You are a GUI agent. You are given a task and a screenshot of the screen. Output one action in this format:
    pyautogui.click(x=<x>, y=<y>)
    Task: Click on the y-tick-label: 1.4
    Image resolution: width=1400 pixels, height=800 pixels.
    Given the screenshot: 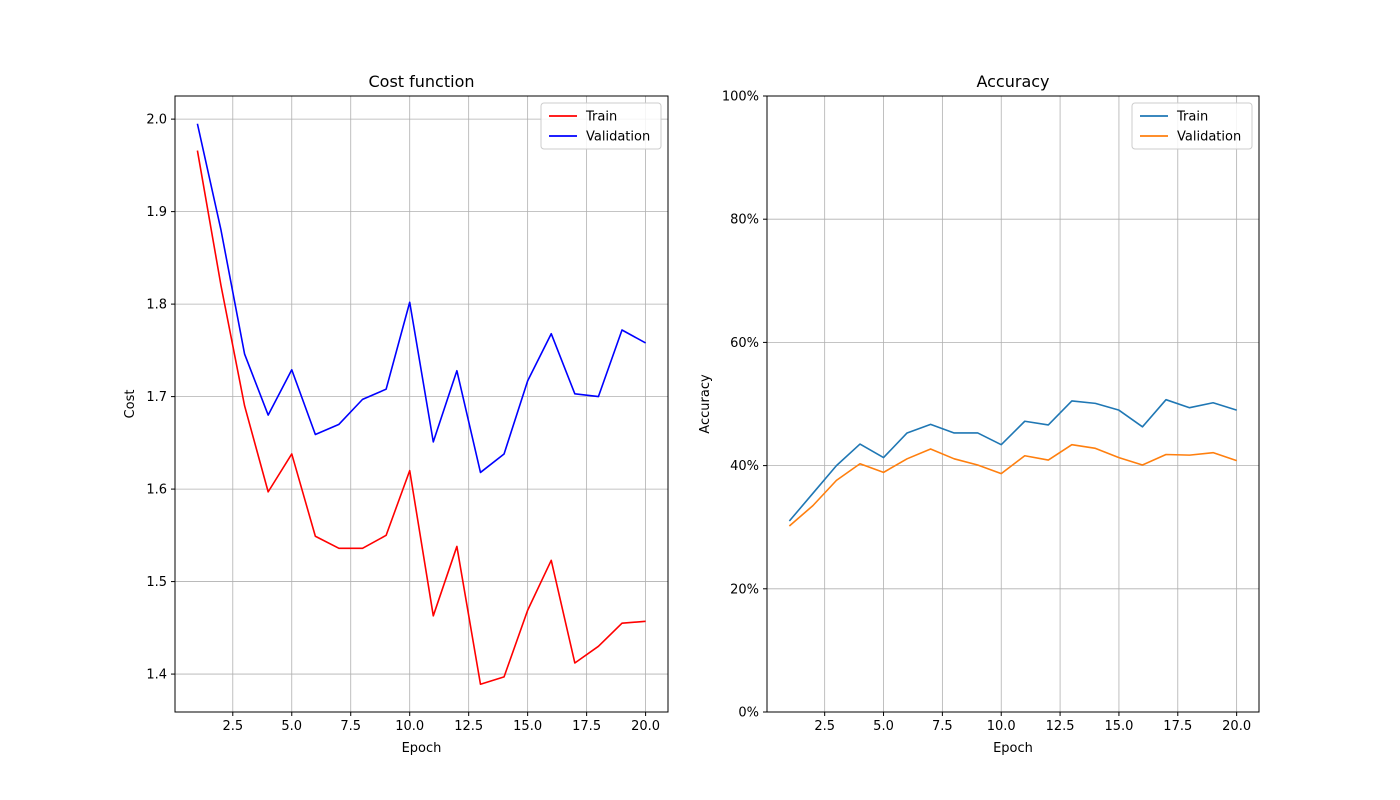 What is the action you would take?
    pyautogui.click(x=156, y=675)
    